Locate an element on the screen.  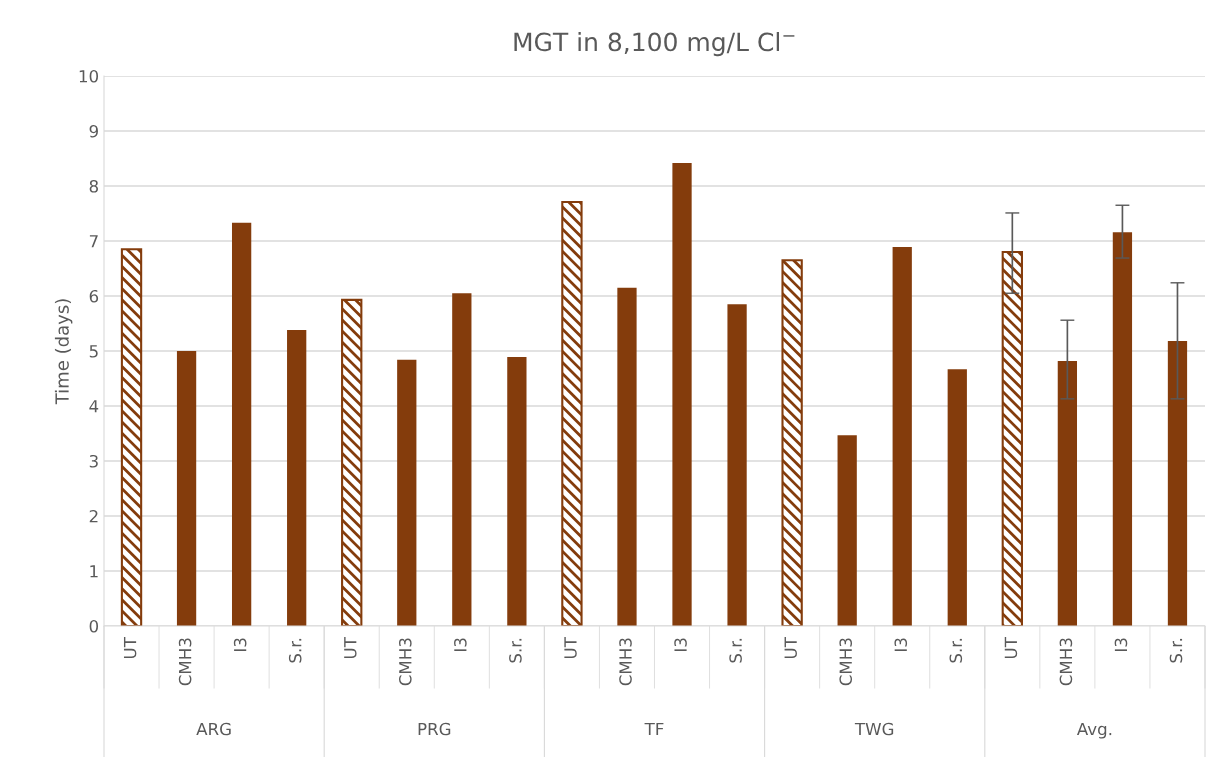
text: TF is located at coordinates (654, 729).